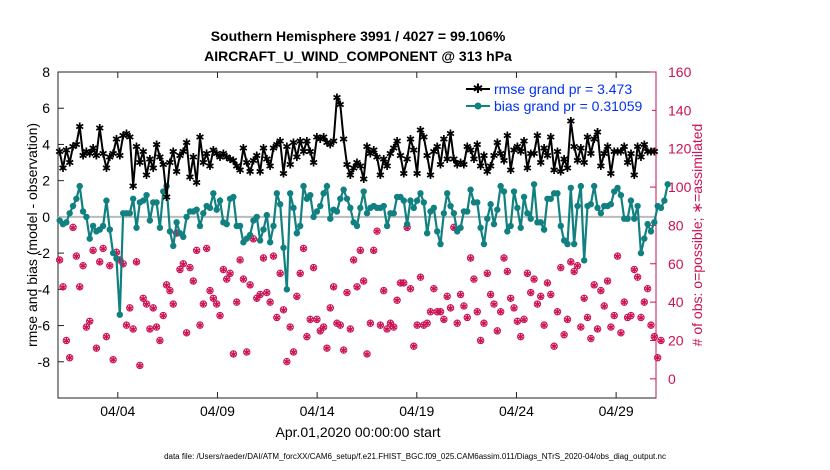 The image size is (830, 470). I want to click on y-axis-right: 0 20 40 60 80 100 120 140 160, so click(671, 231).